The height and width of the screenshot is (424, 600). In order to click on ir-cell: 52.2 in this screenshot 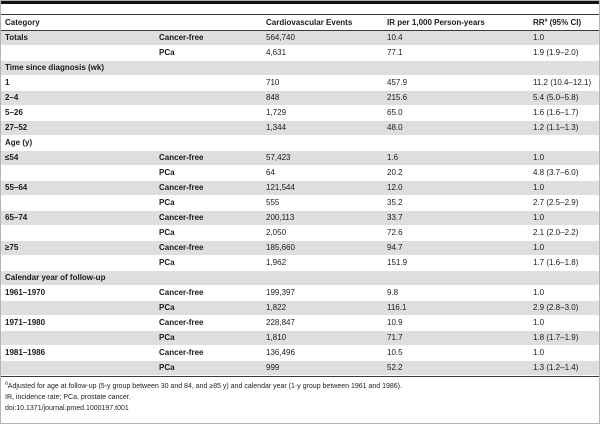, I will do `click(395, 367)`.